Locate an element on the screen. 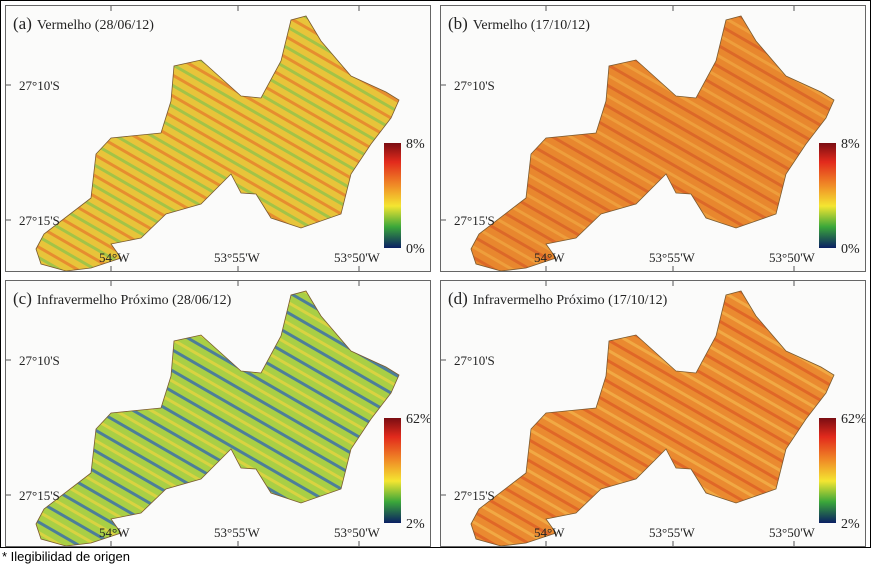  panel-label: (b) is located at coordinates (458, 23).